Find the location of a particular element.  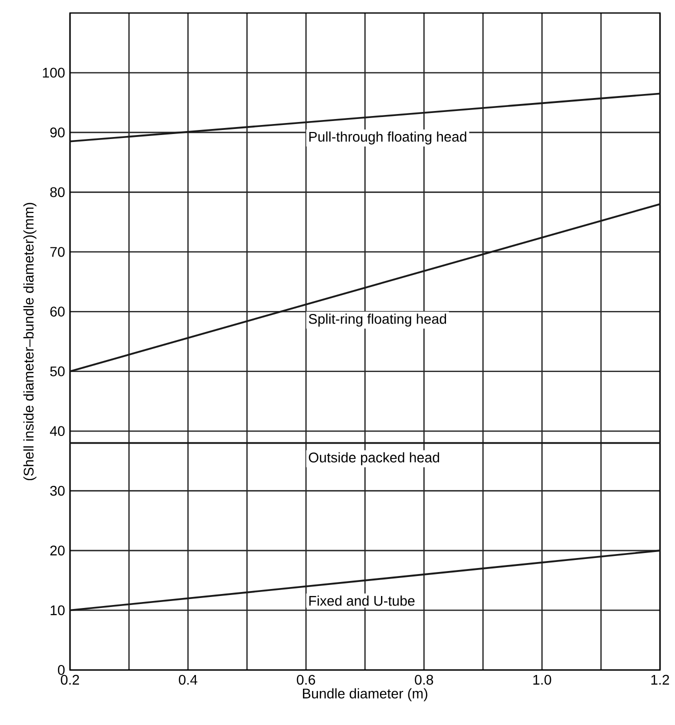

x-tick-label: 0.2 is located at coordinates (69, 679).